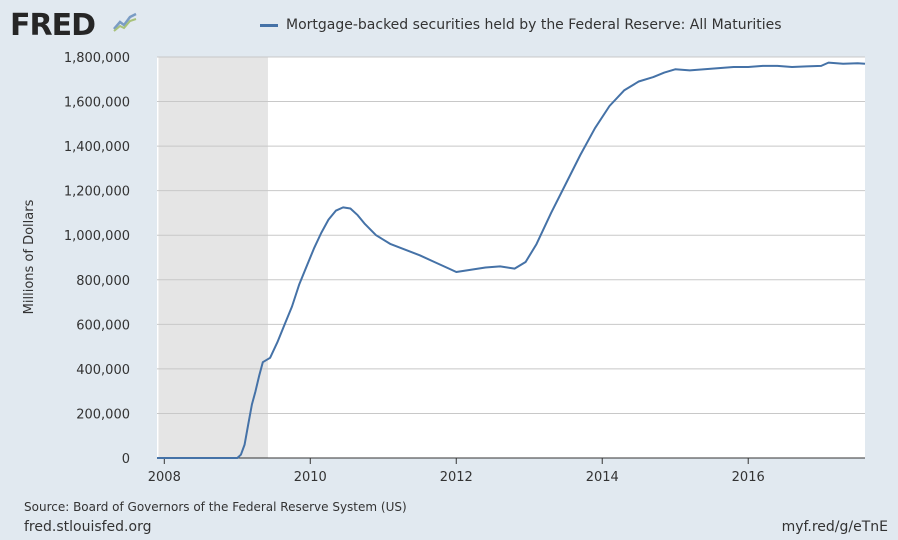 This screenshot has width=898, height=540. Describe the element at coordinates (103, 370) in the screenshot. I see `y-tick-label: 400,000` at that location.